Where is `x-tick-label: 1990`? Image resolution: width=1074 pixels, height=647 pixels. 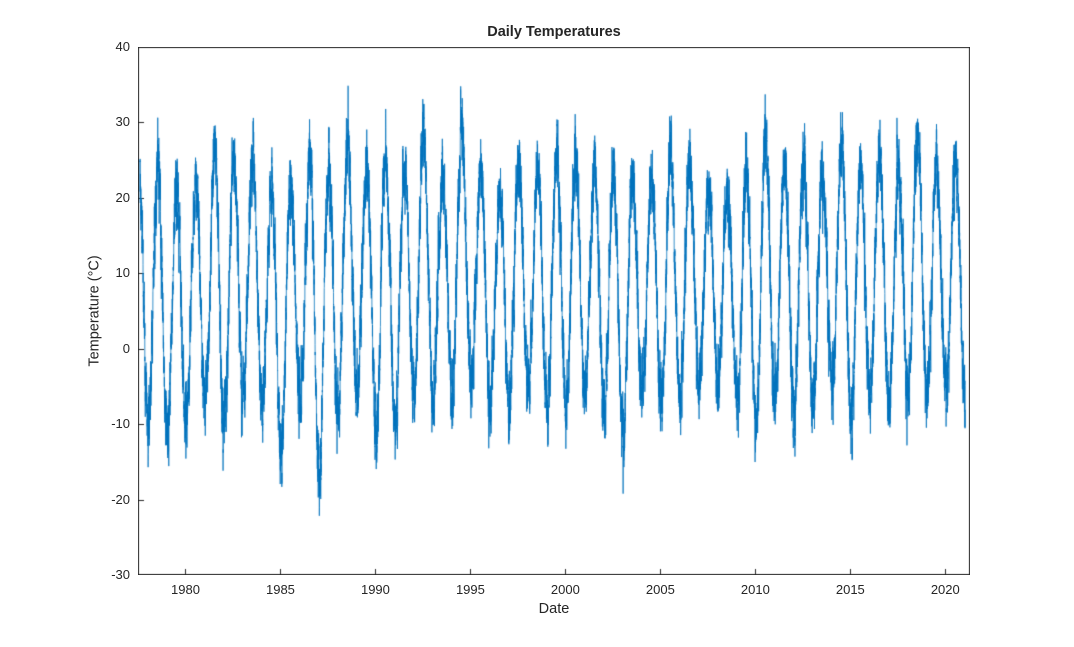
x-tick-label: 1990 is located at coordinates (375, 589).